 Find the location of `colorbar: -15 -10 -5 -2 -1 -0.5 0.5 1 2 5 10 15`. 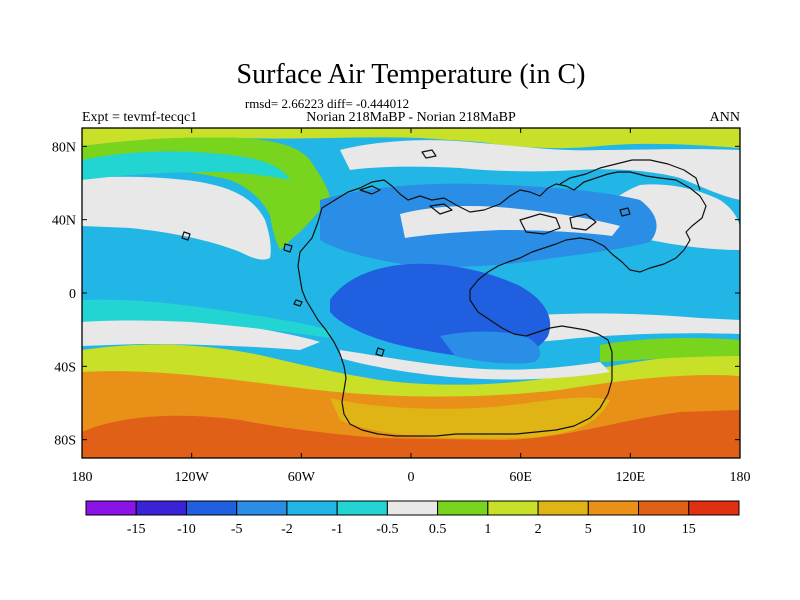

colorbar: -15 -10 -5 -2 -1 -0.5 0.5 1 2 5 10 15 is located at coordinates (412, 518).